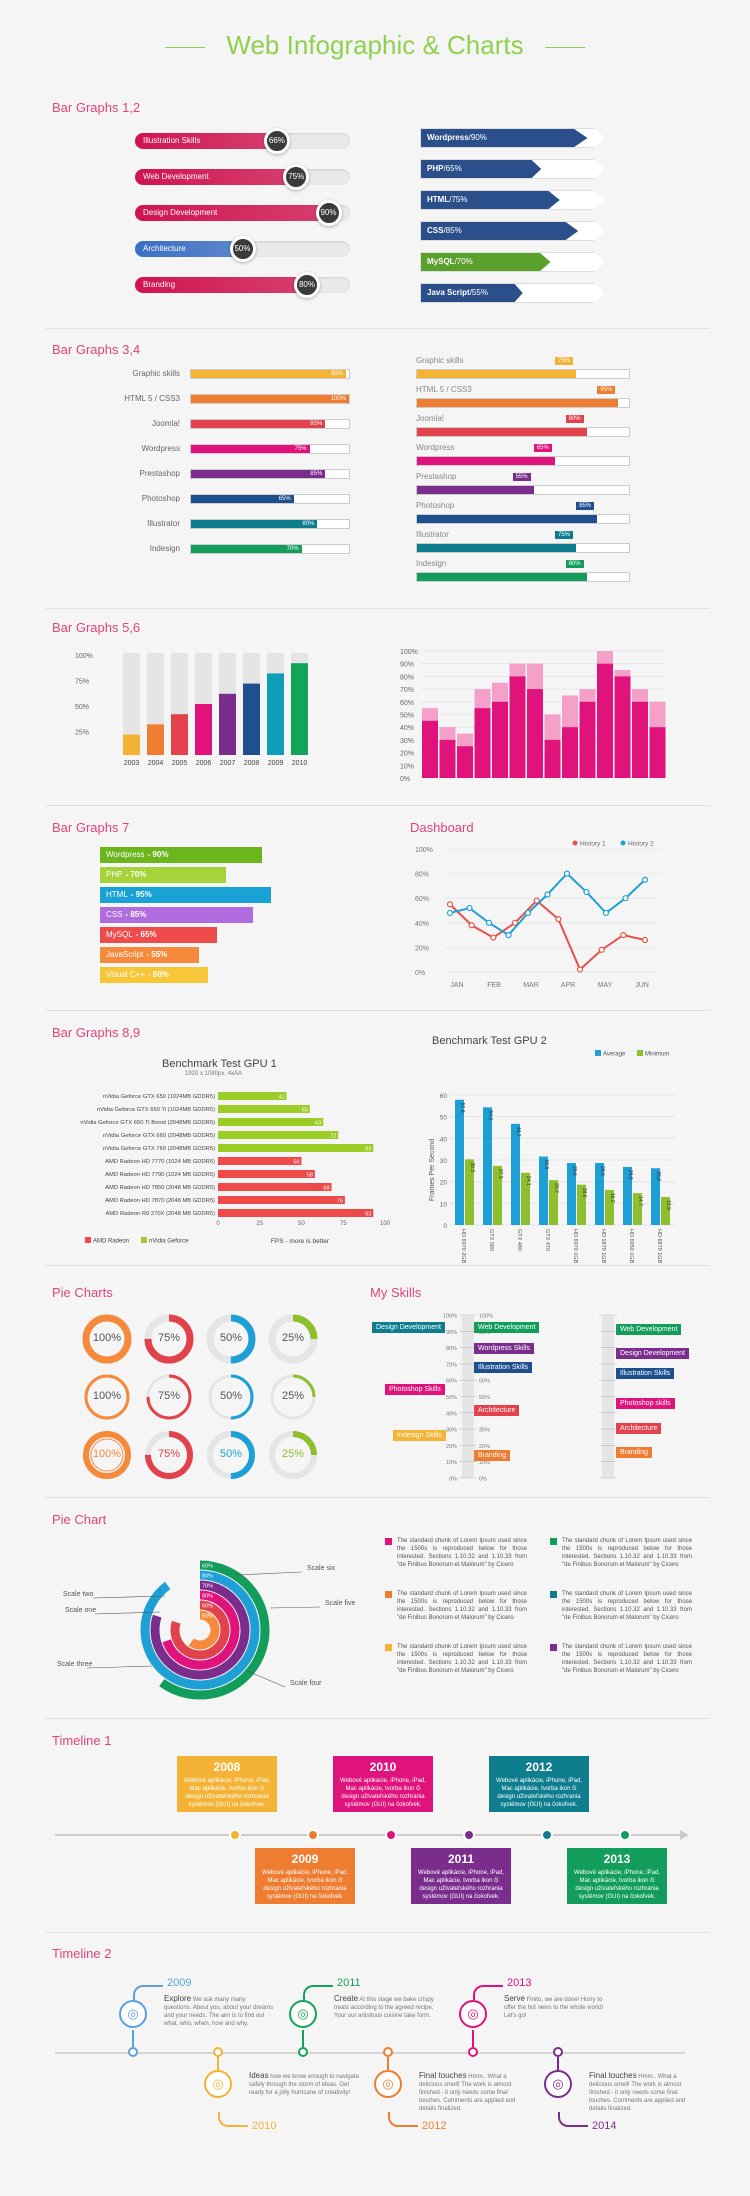  I want to click on gpu2-value: 46.7, so click(518, 1132).